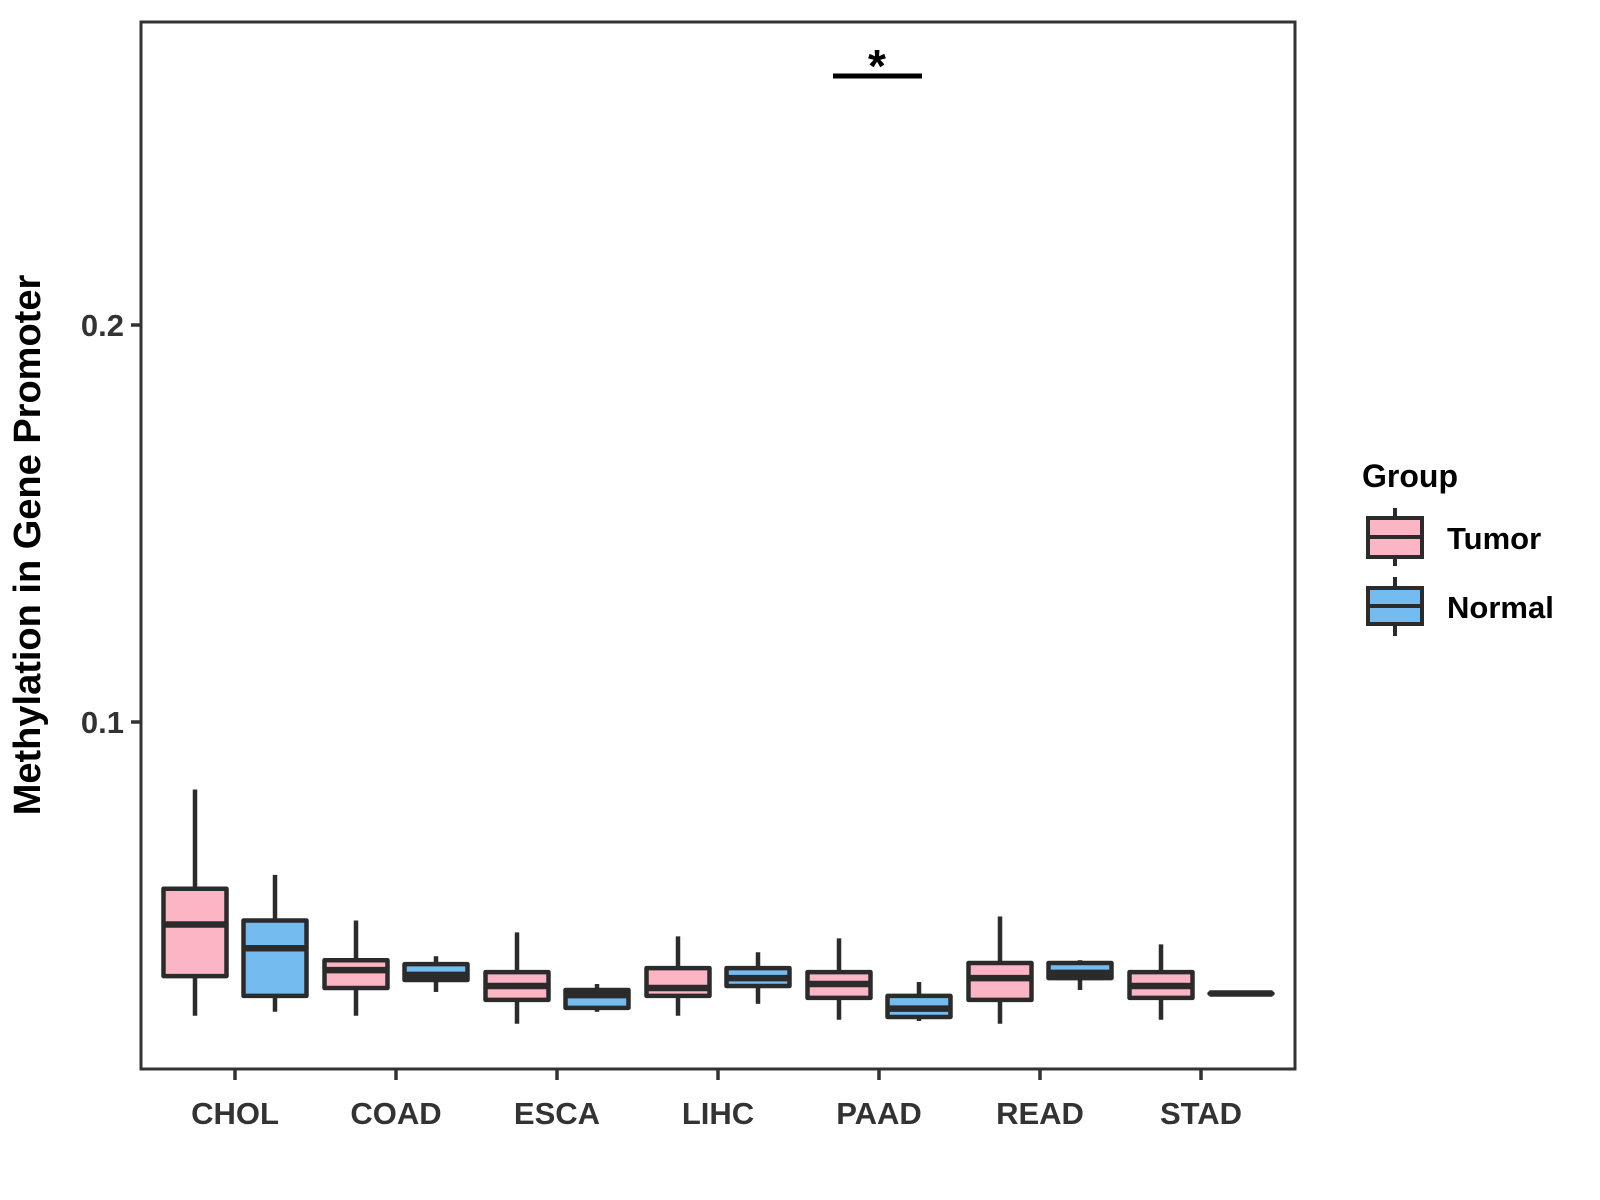 The width and height of the screenshot is (1600, 1200). I want to click on box-chol-normal, so click(275, 943).